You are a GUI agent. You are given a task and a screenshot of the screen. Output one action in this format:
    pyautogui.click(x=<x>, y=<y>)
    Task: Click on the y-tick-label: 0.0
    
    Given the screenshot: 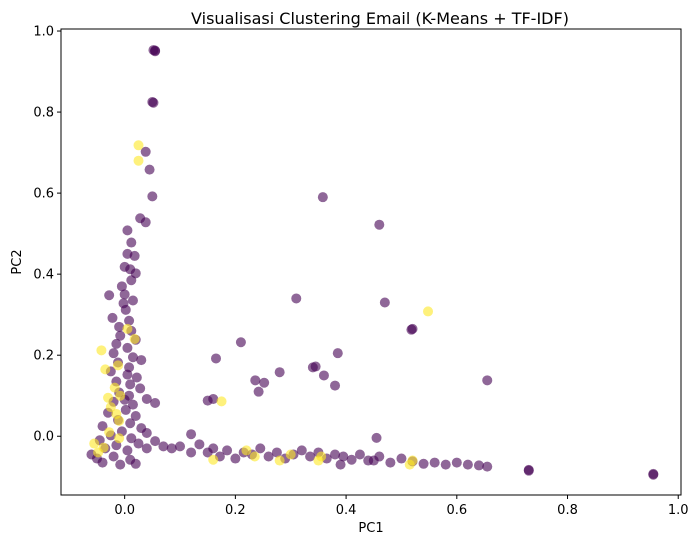 What is the action you would take?
    pyautogui.click(x=43, y=437)
    